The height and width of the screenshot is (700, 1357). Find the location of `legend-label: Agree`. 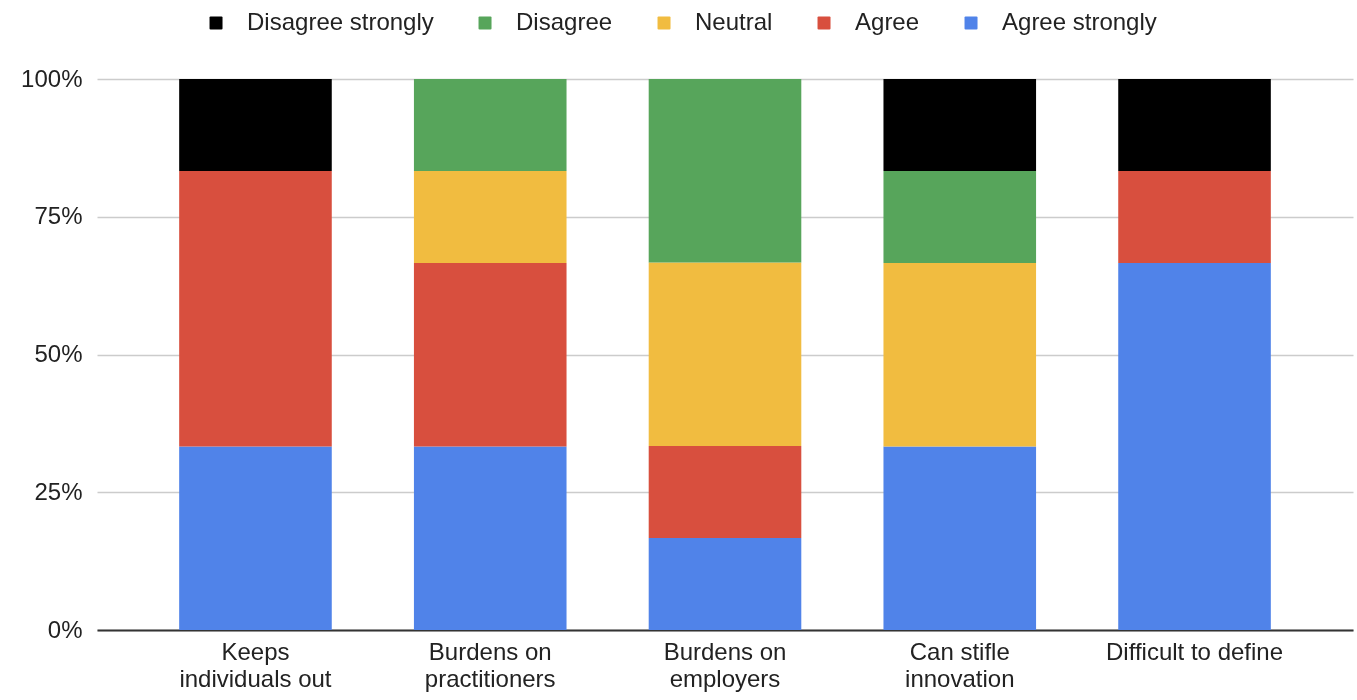

legend-label: Agree is located at coordinates (887, 21).